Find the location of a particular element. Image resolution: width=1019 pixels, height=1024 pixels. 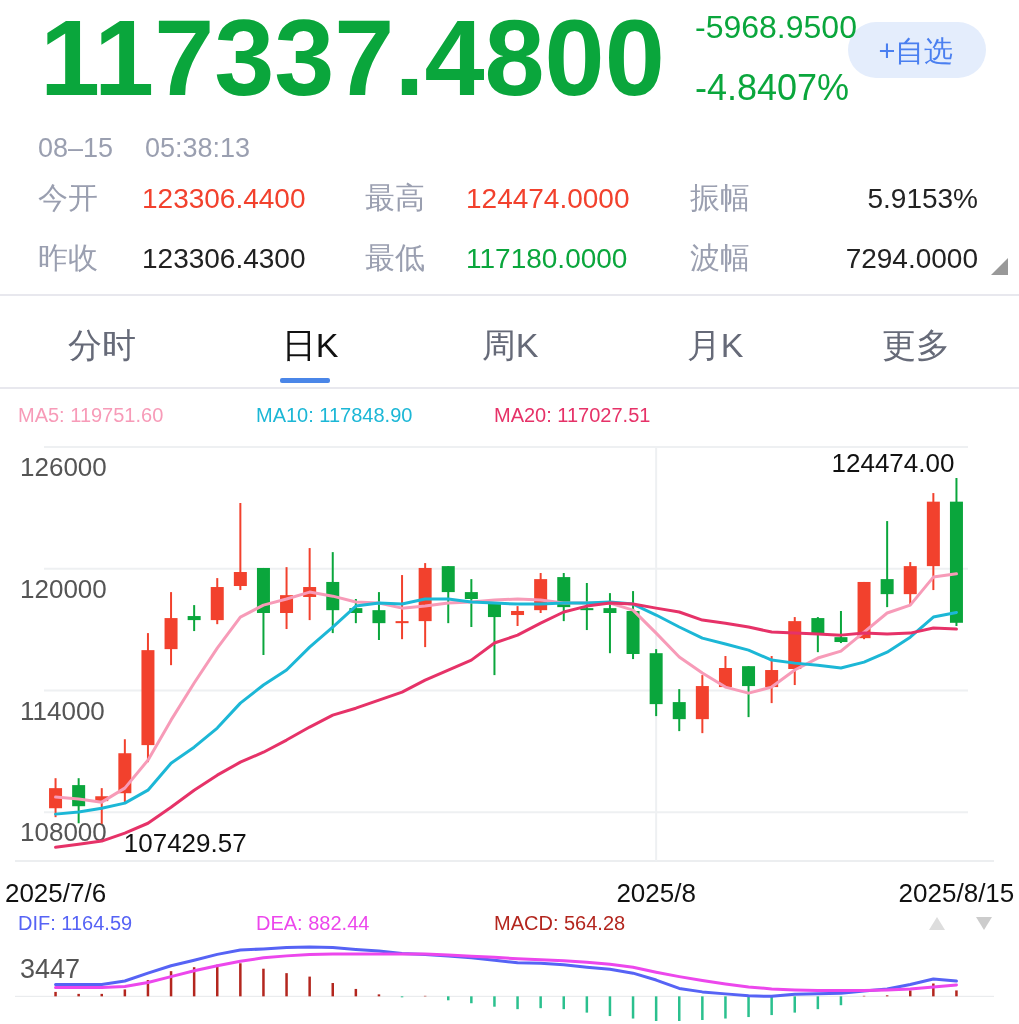

note: 3447 is located at coordinates (50, 969).